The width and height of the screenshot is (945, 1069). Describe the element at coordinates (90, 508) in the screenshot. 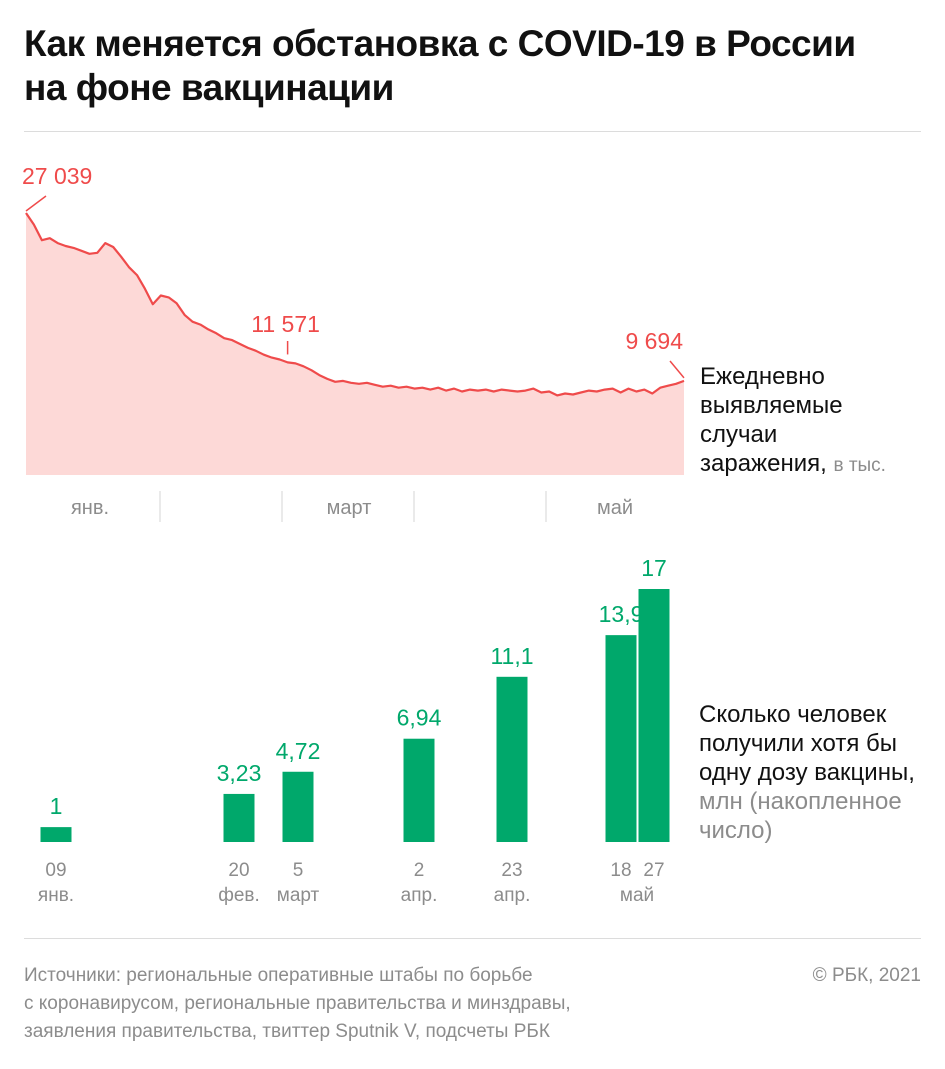

I see `x-tick-label: янв.` at that location.